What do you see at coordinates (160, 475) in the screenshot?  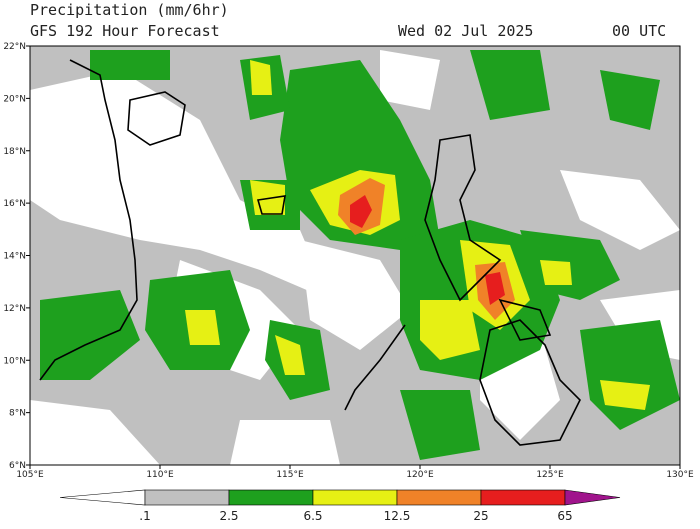 I see `lon-label: 110°E` at bounding box center [160, 475].